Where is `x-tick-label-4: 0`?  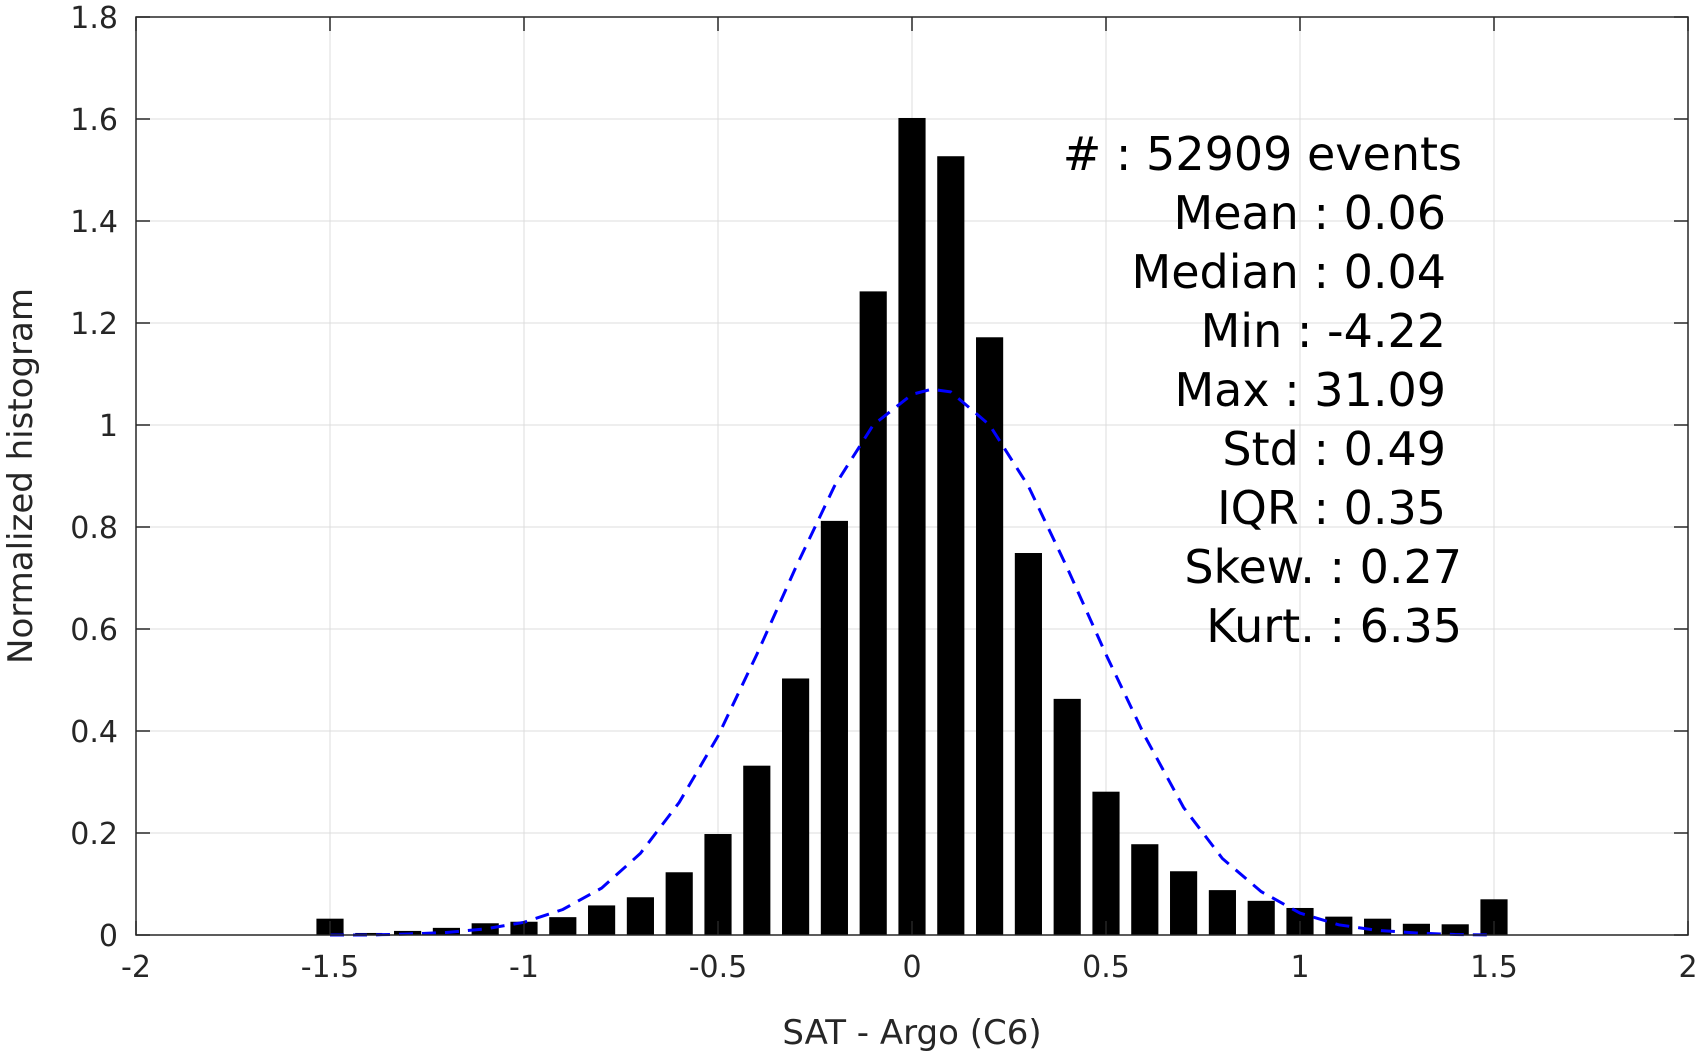
x-tick-label-4: 0 is located at coordinates (911, 967).